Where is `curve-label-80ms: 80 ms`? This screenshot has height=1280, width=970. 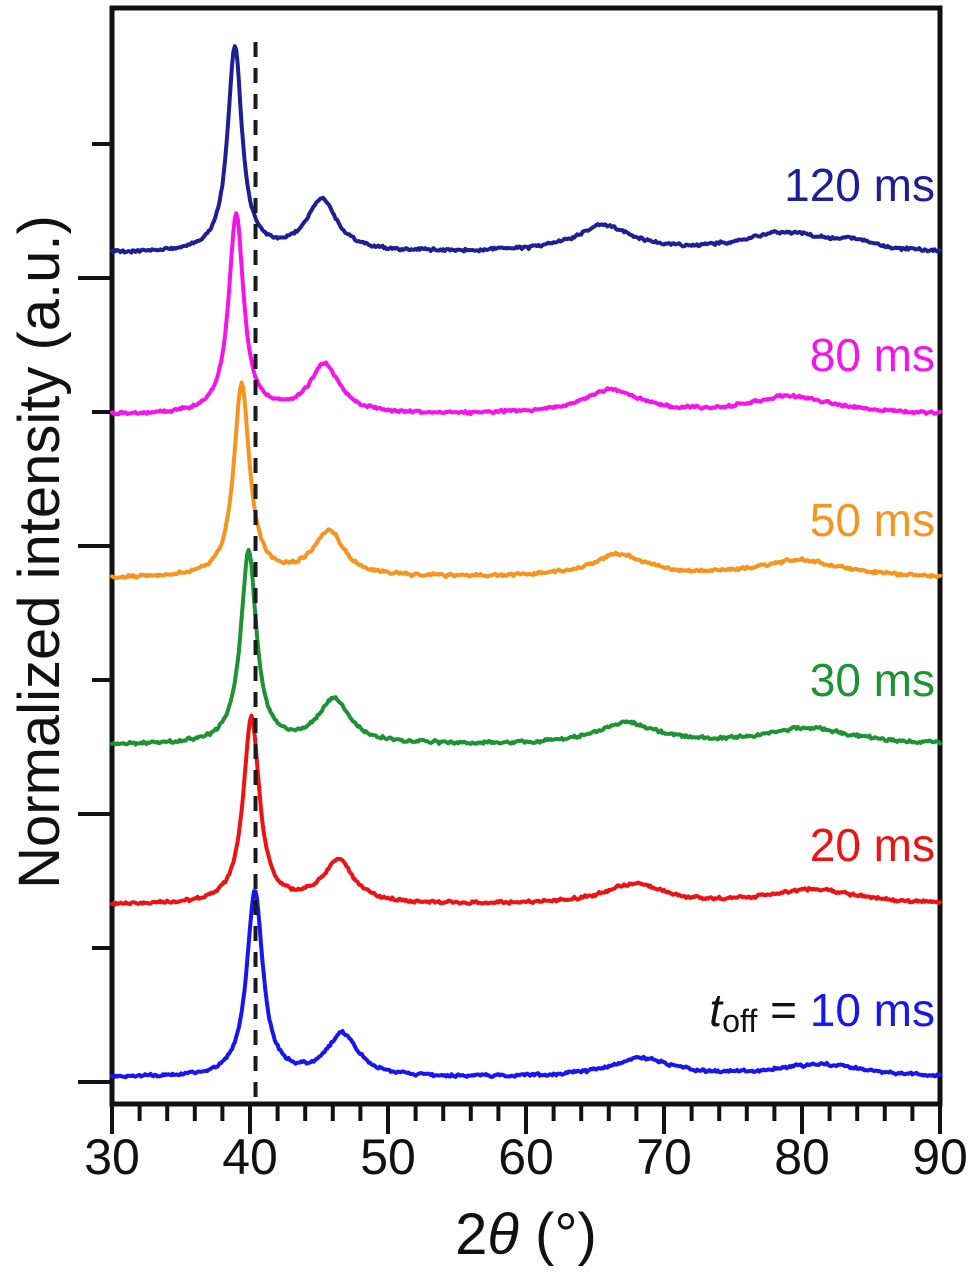 curve-label-80ms: 80 ms is located at coordinates (872, 355).